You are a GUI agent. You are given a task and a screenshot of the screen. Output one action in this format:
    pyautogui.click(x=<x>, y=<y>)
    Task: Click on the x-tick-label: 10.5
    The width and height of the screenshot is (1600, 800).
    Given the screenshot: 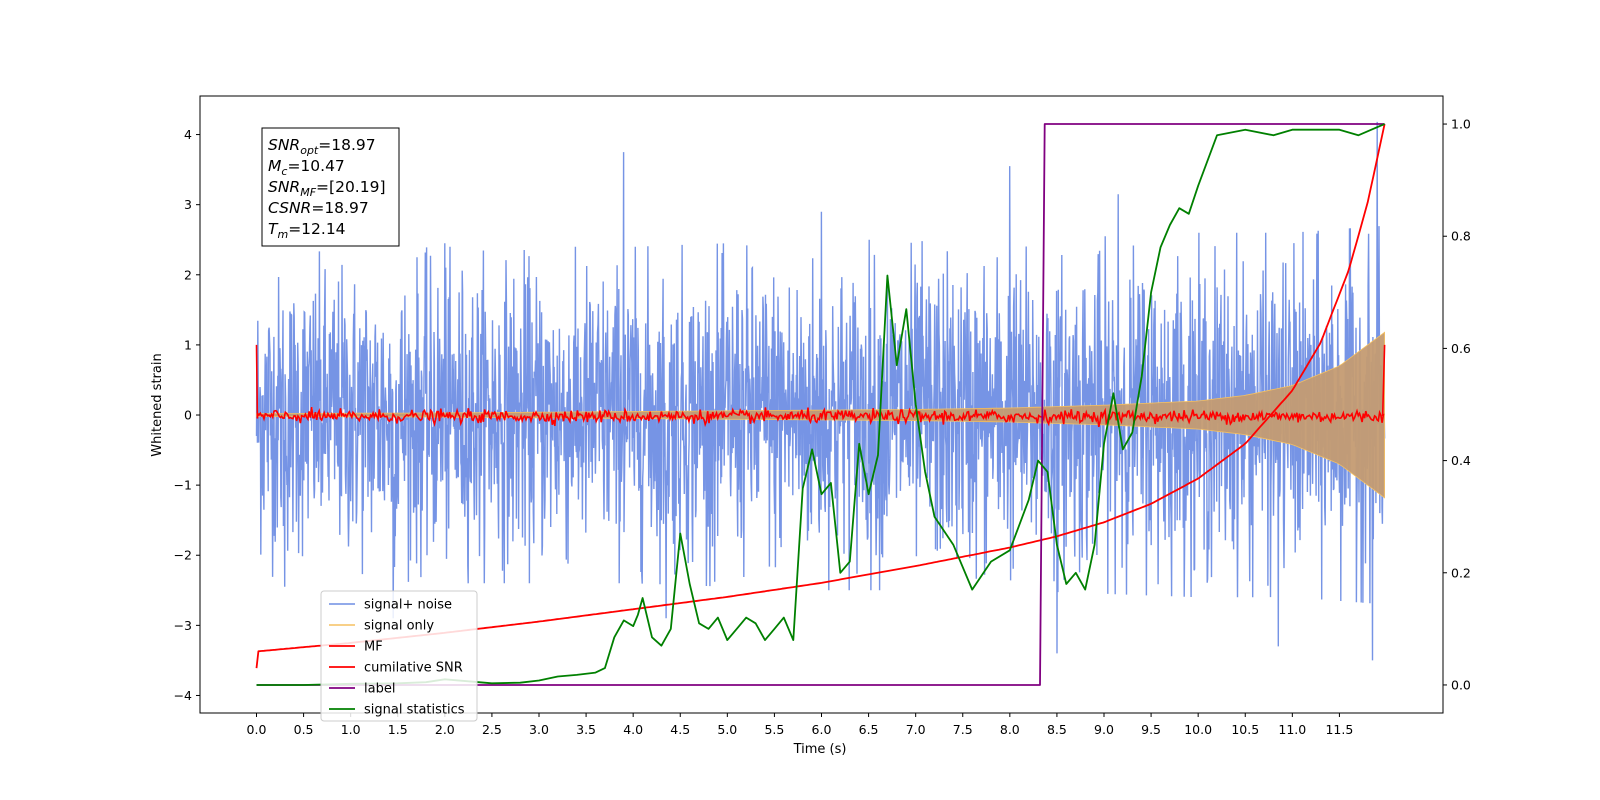 What is the action you would take?
    pyautogui.click(x=1245, y=729)
    